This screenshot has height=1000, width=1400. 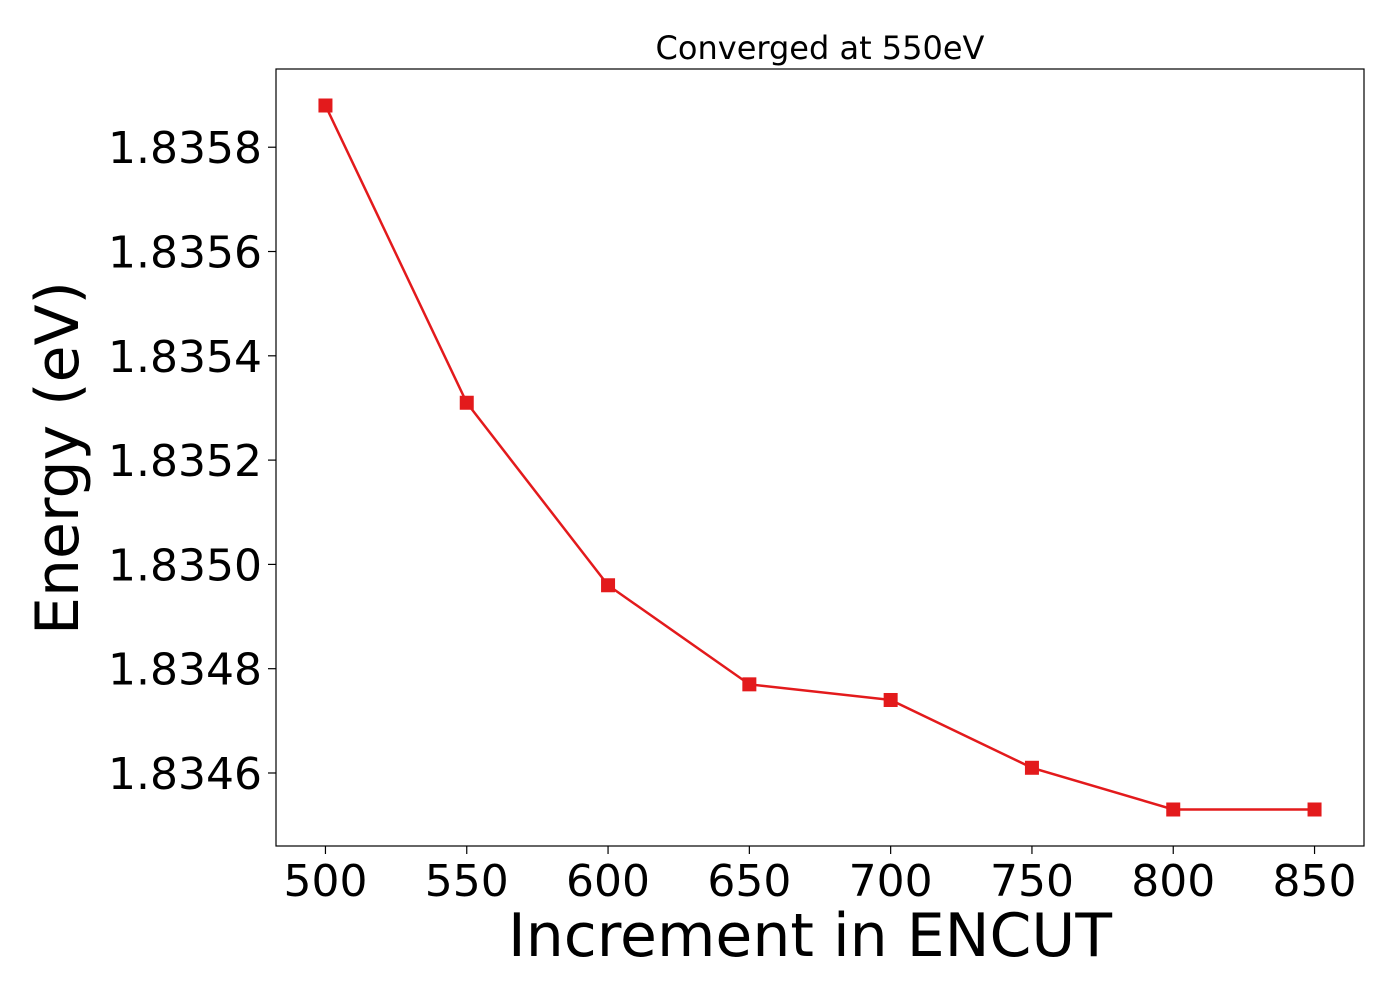 I want to click on x-tick-label: 600, so click(x=608, y=881).